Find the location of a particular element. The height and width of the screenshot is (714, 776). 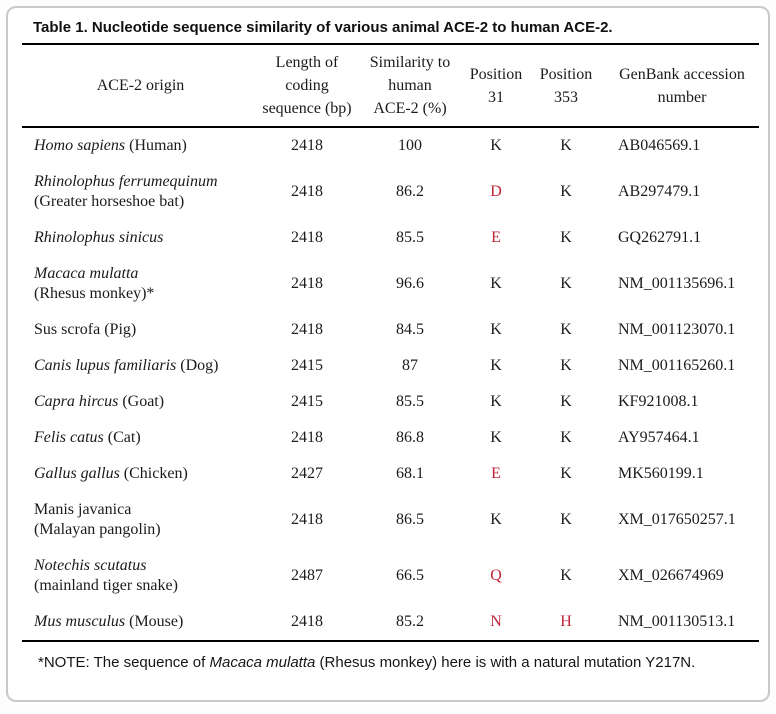

origin-cell: Canis lupus familiaris (Dog) is located at coordinates (140, 366).